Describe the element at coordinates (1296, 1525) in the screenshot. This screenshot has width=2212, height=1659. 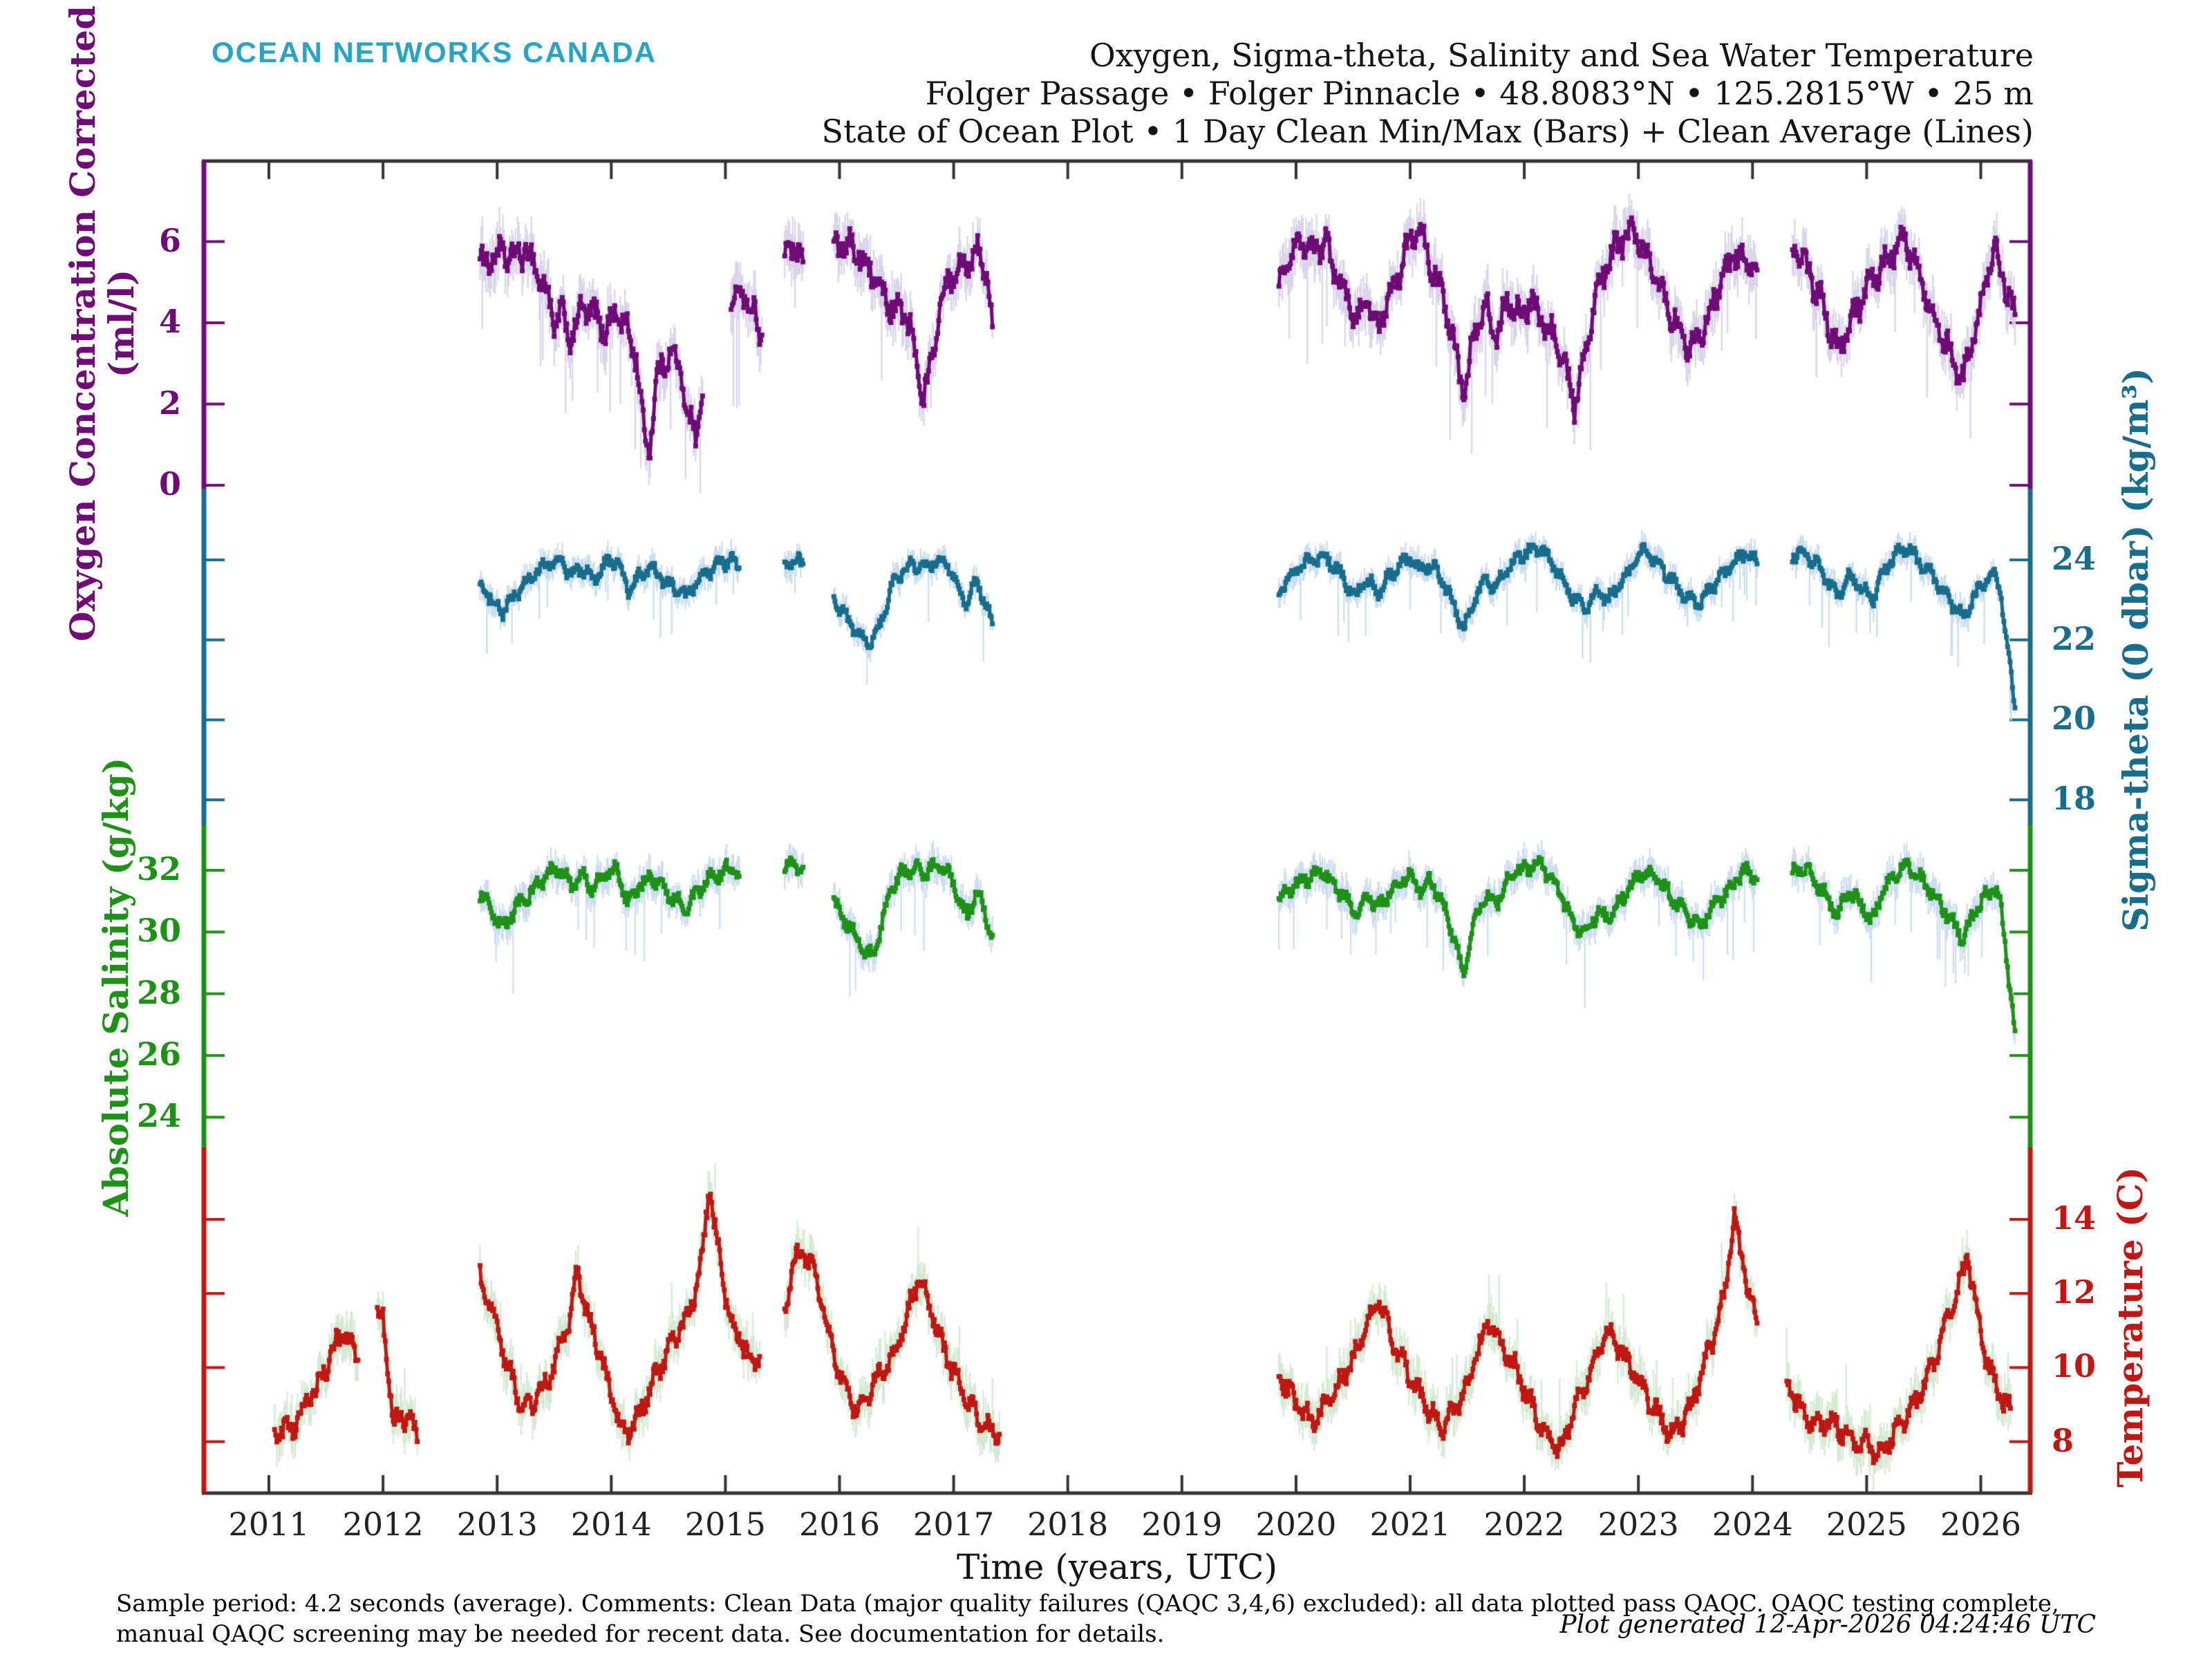
I see `x-tick-label-2020: 2020` at that location.